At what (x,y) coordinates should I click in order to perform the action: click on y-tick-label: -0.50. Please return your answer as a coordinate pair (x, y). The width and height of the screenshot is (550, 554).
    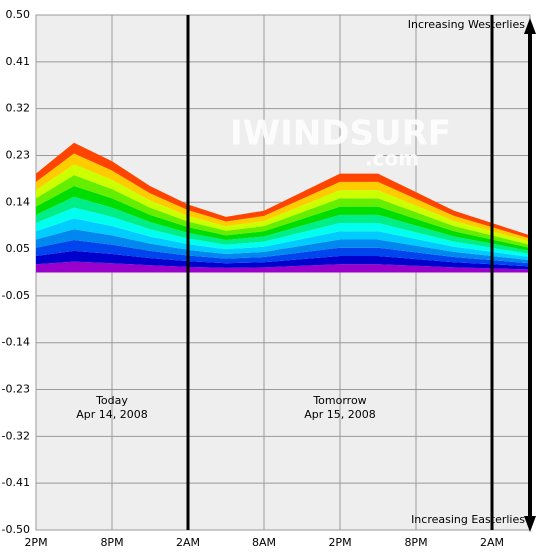
    Looking at the image, I should click on (16, 529).